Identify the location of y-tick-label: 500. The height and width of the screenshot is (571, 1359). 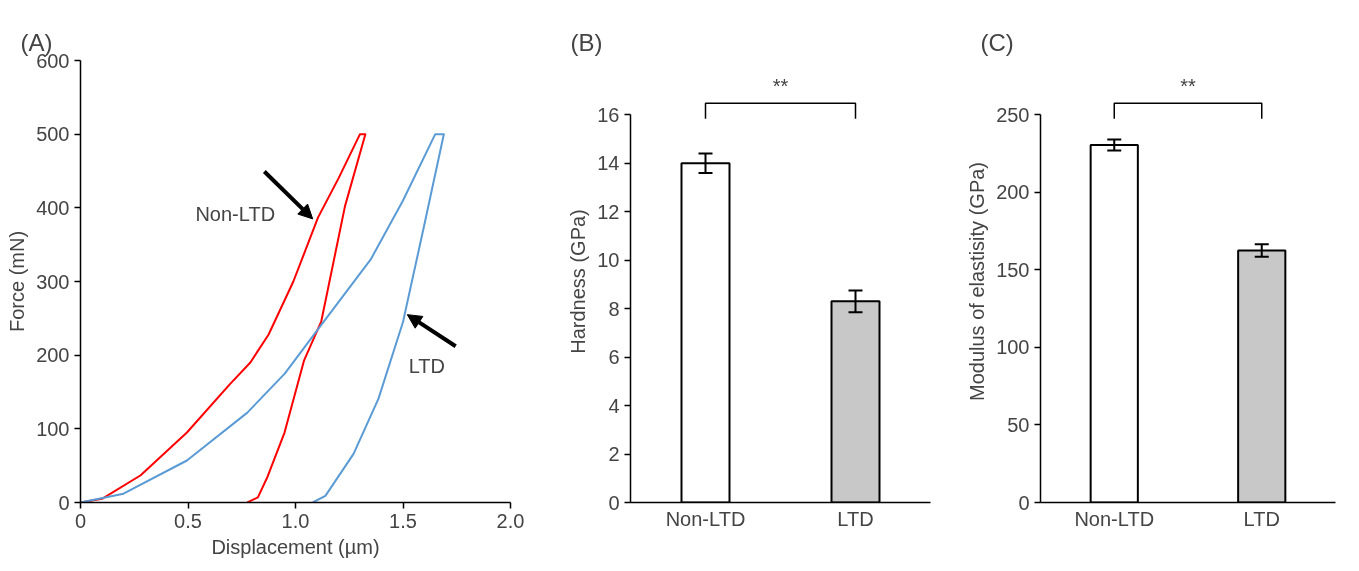
(53, 134).